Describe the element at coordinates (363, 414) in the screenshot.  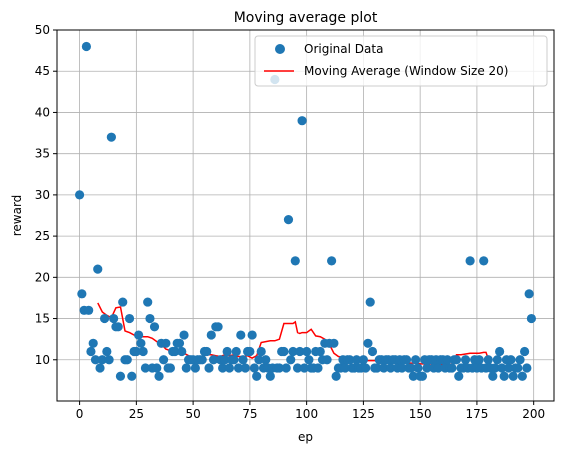
I see `x-tick-label: 125` at that location.